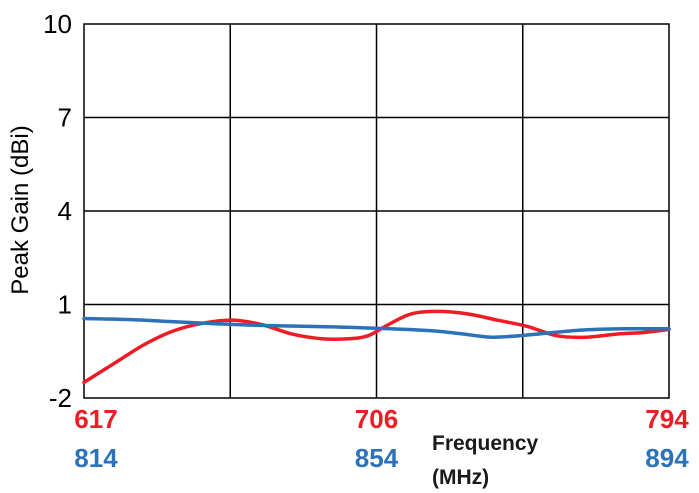 This screenshot has height=493, width=699. Describe the element at coordinates (377, 458) in the screenshot. I see `x-tick-label-axis1: 854` at that location.